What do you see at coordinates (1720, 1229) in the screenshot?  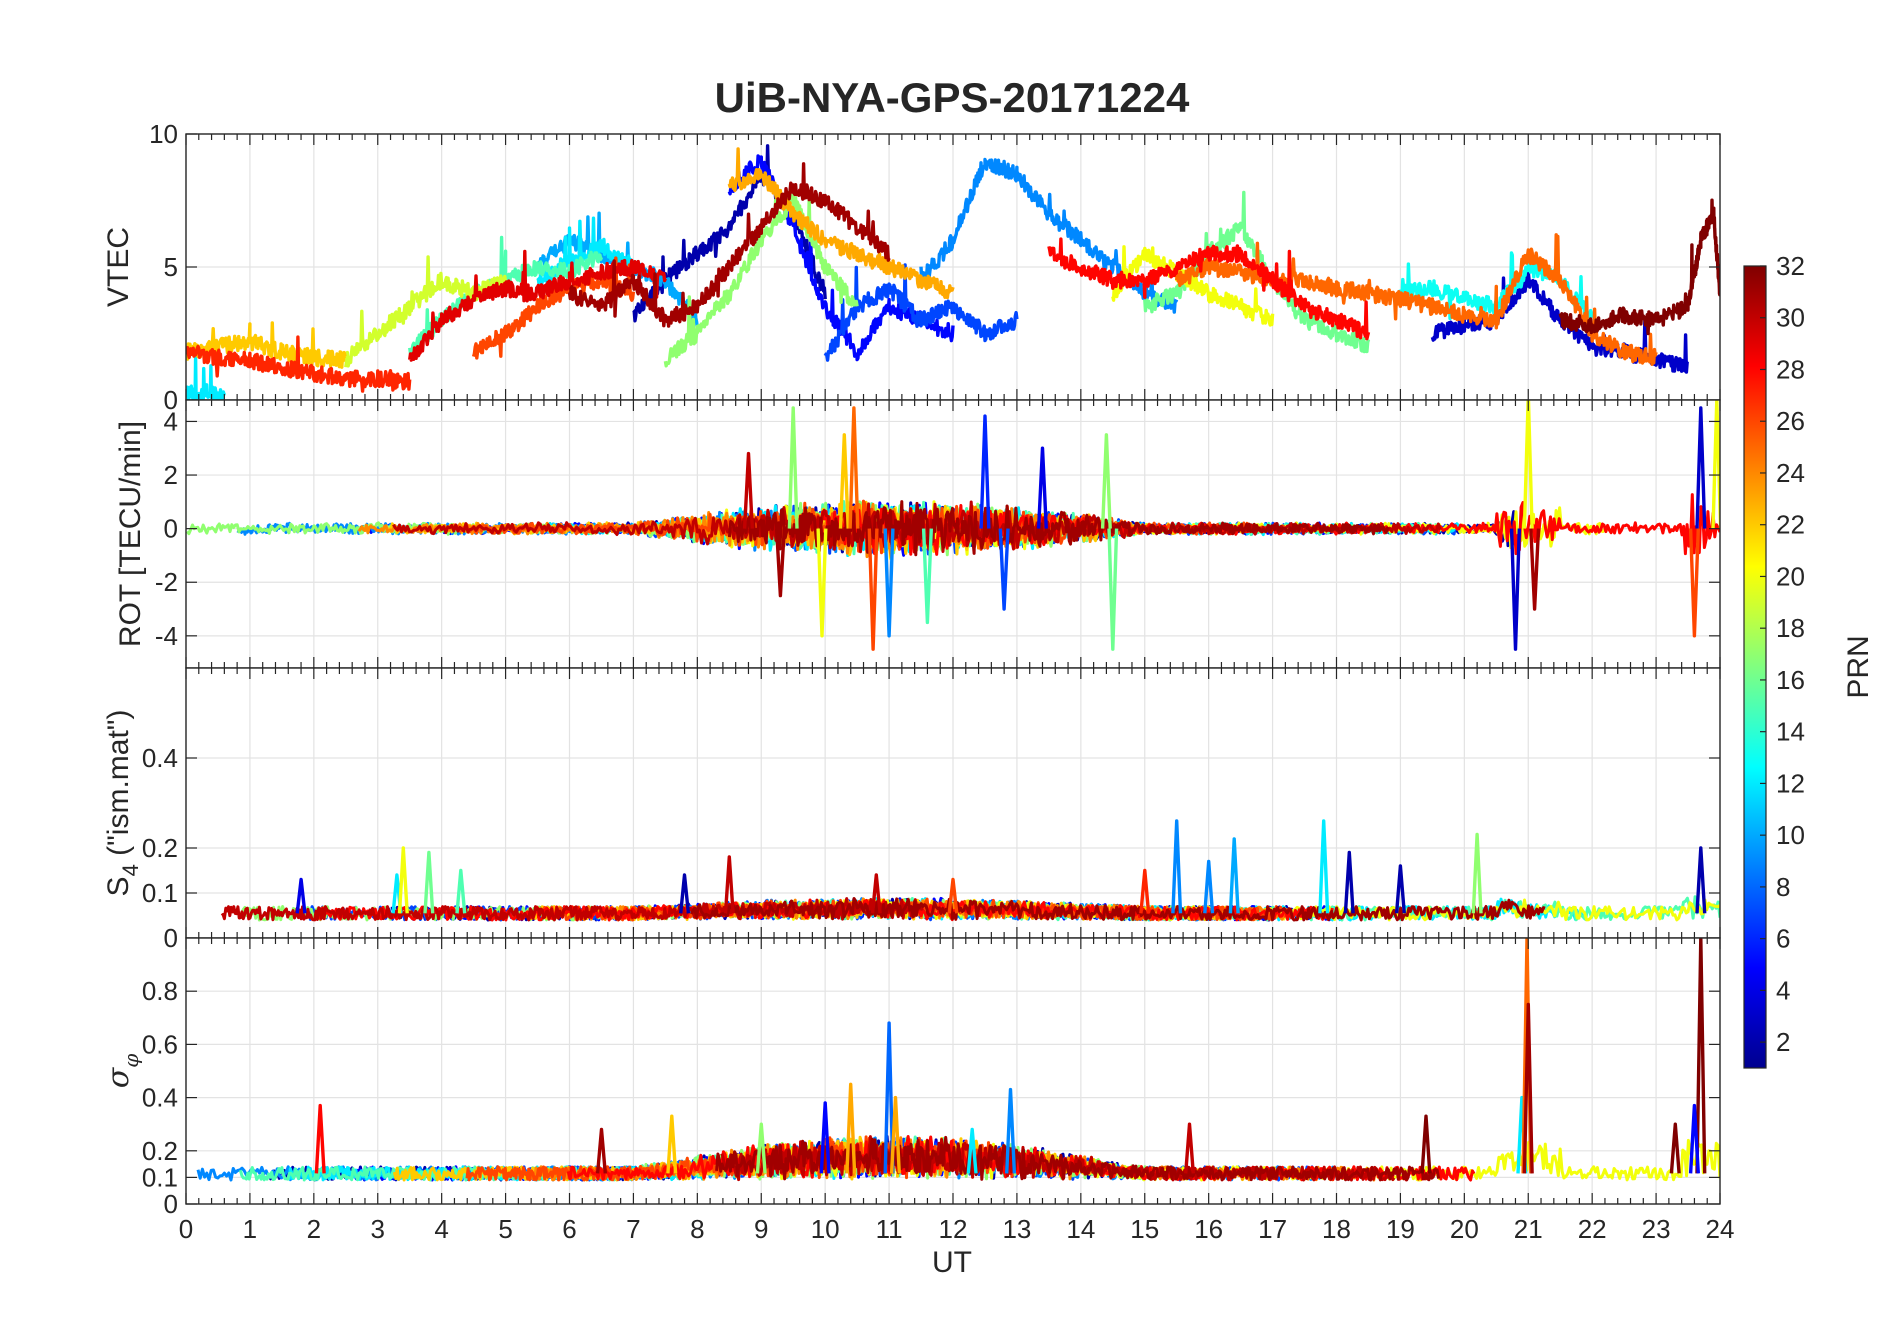 I see `x-tick-label: 24` at bounding box center [1720, 1229].